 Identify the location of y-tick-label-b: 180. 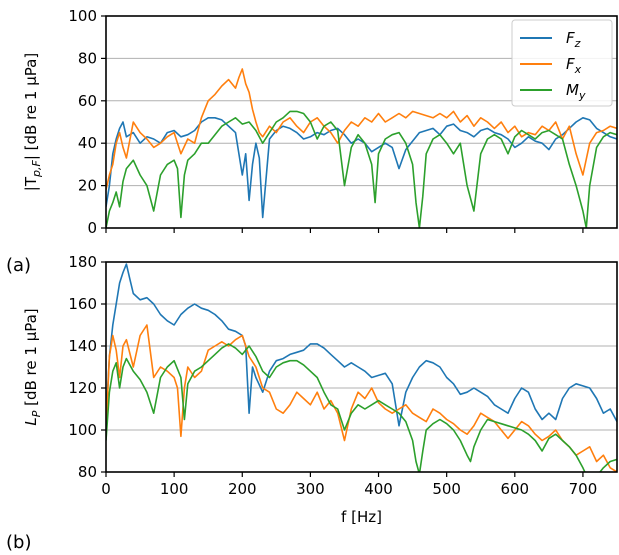
(82, 262).